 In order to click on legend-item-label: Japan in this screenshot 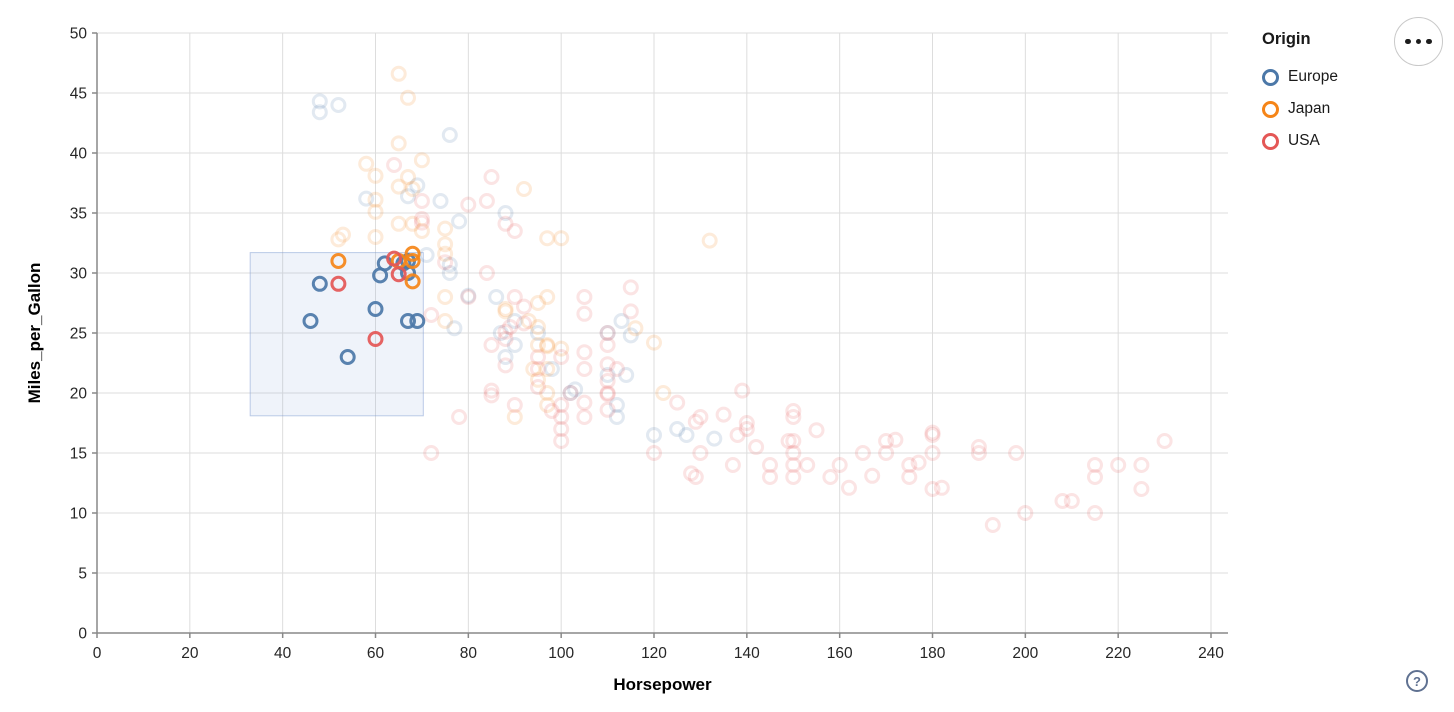, I will do `click(1309, 108)`.